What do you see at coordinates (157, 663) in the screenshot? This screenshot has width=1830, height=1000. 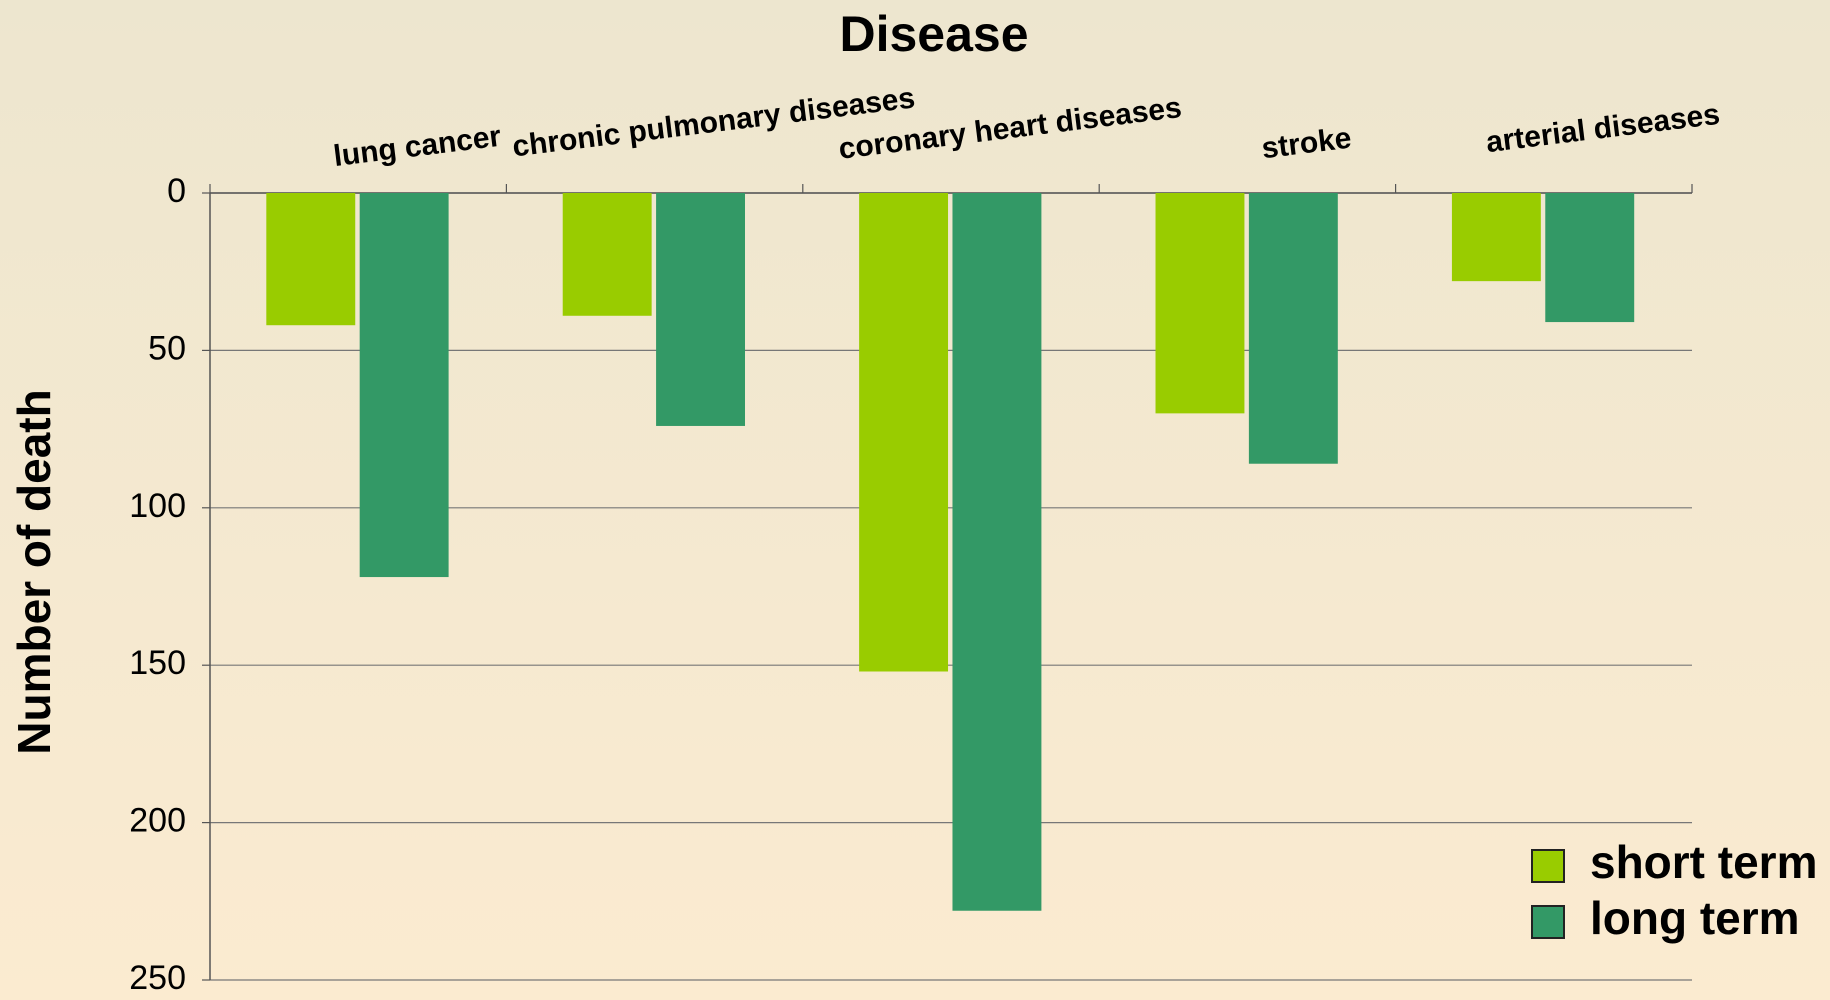 I see `y-tick-label: 150` at bounding box center [157, 663].